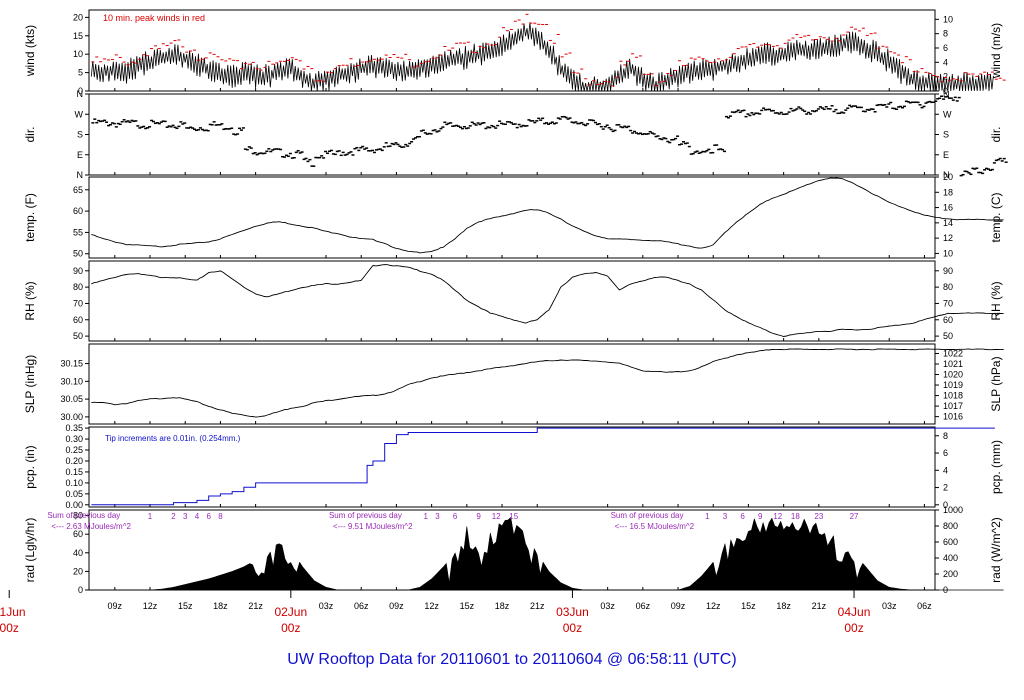  Describe the element at coordinates (74, 450) in the screenshot. I see `y-tick-label: 0.25` at that location.